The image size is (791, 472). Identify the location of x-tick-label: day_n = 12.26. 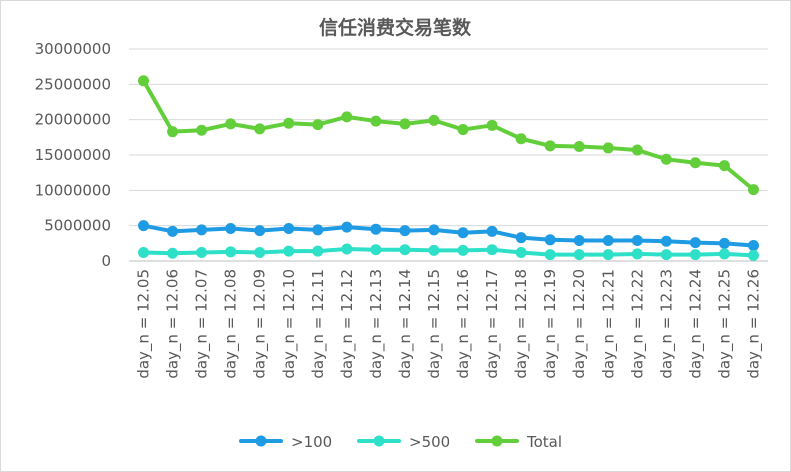
(753, 324).